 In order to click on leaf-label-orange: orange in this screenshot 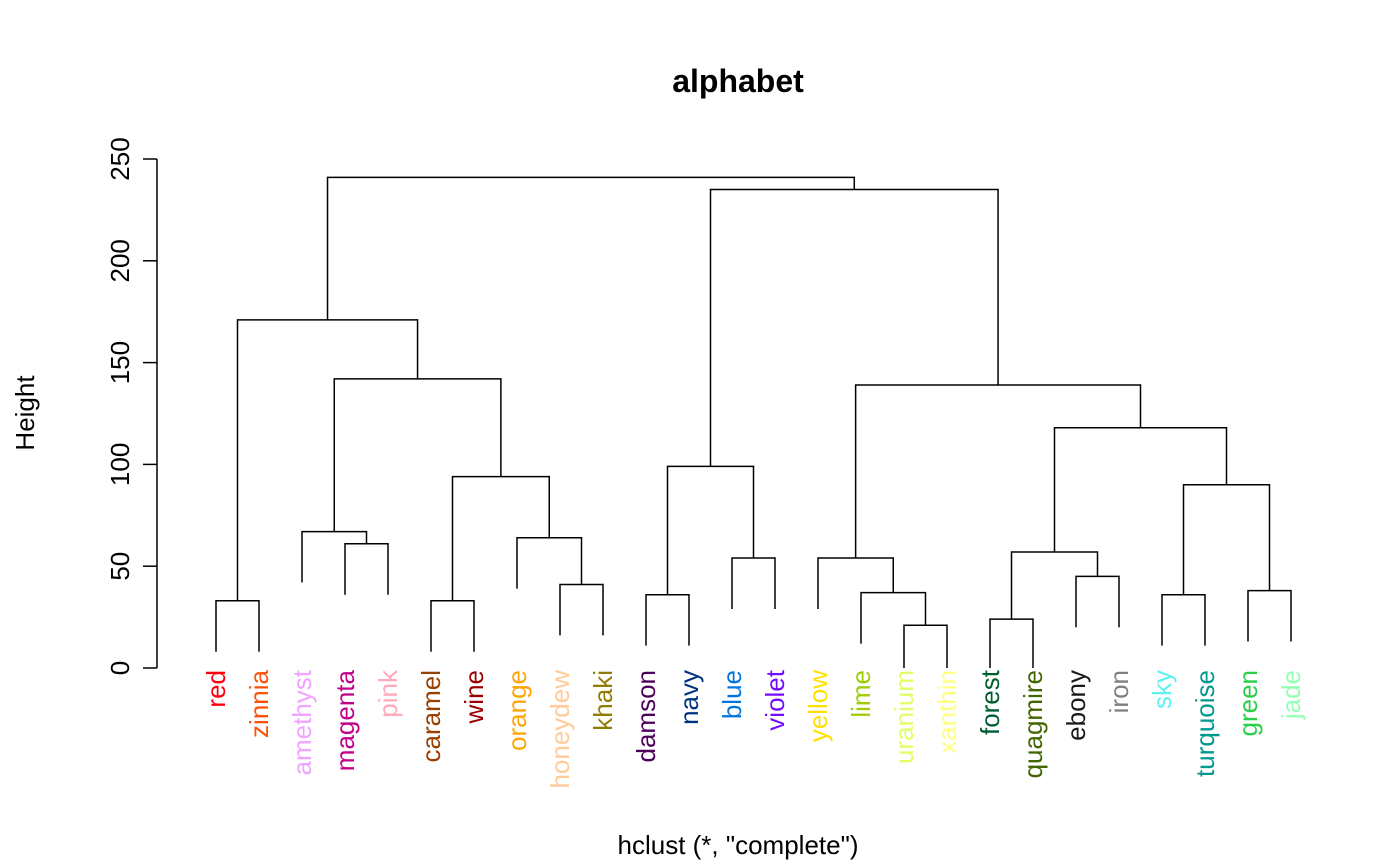, I will do `click(517, 710)`.